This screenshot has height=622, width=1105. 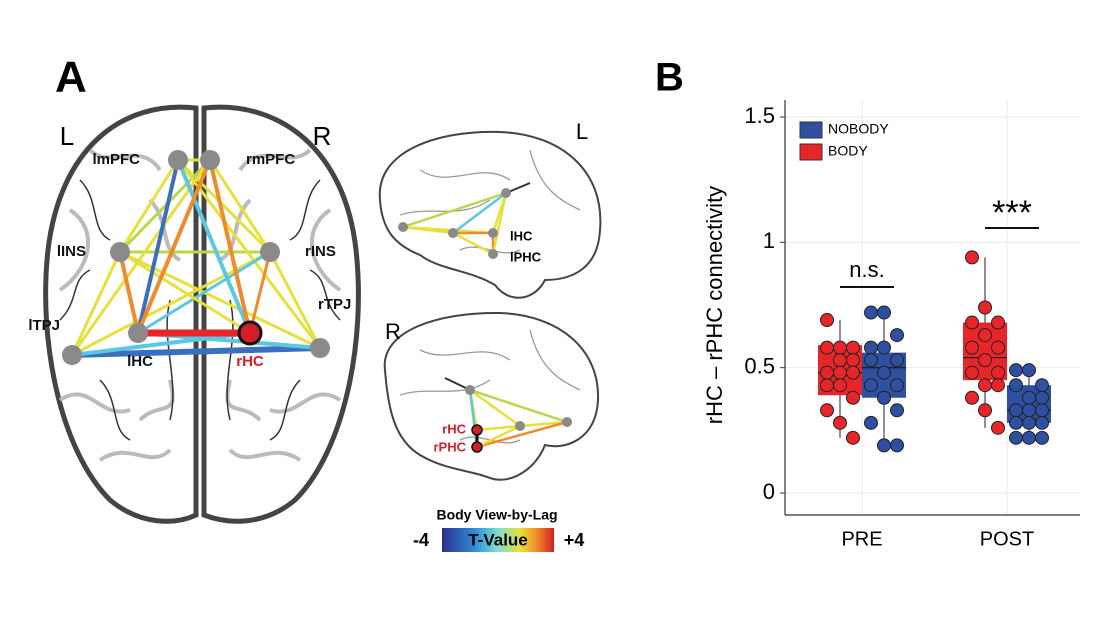 What do you see at coordinates (421, 540) in the screenshot?
I see `colorbar-tick-label: -4` at bounding box center [421, 540].